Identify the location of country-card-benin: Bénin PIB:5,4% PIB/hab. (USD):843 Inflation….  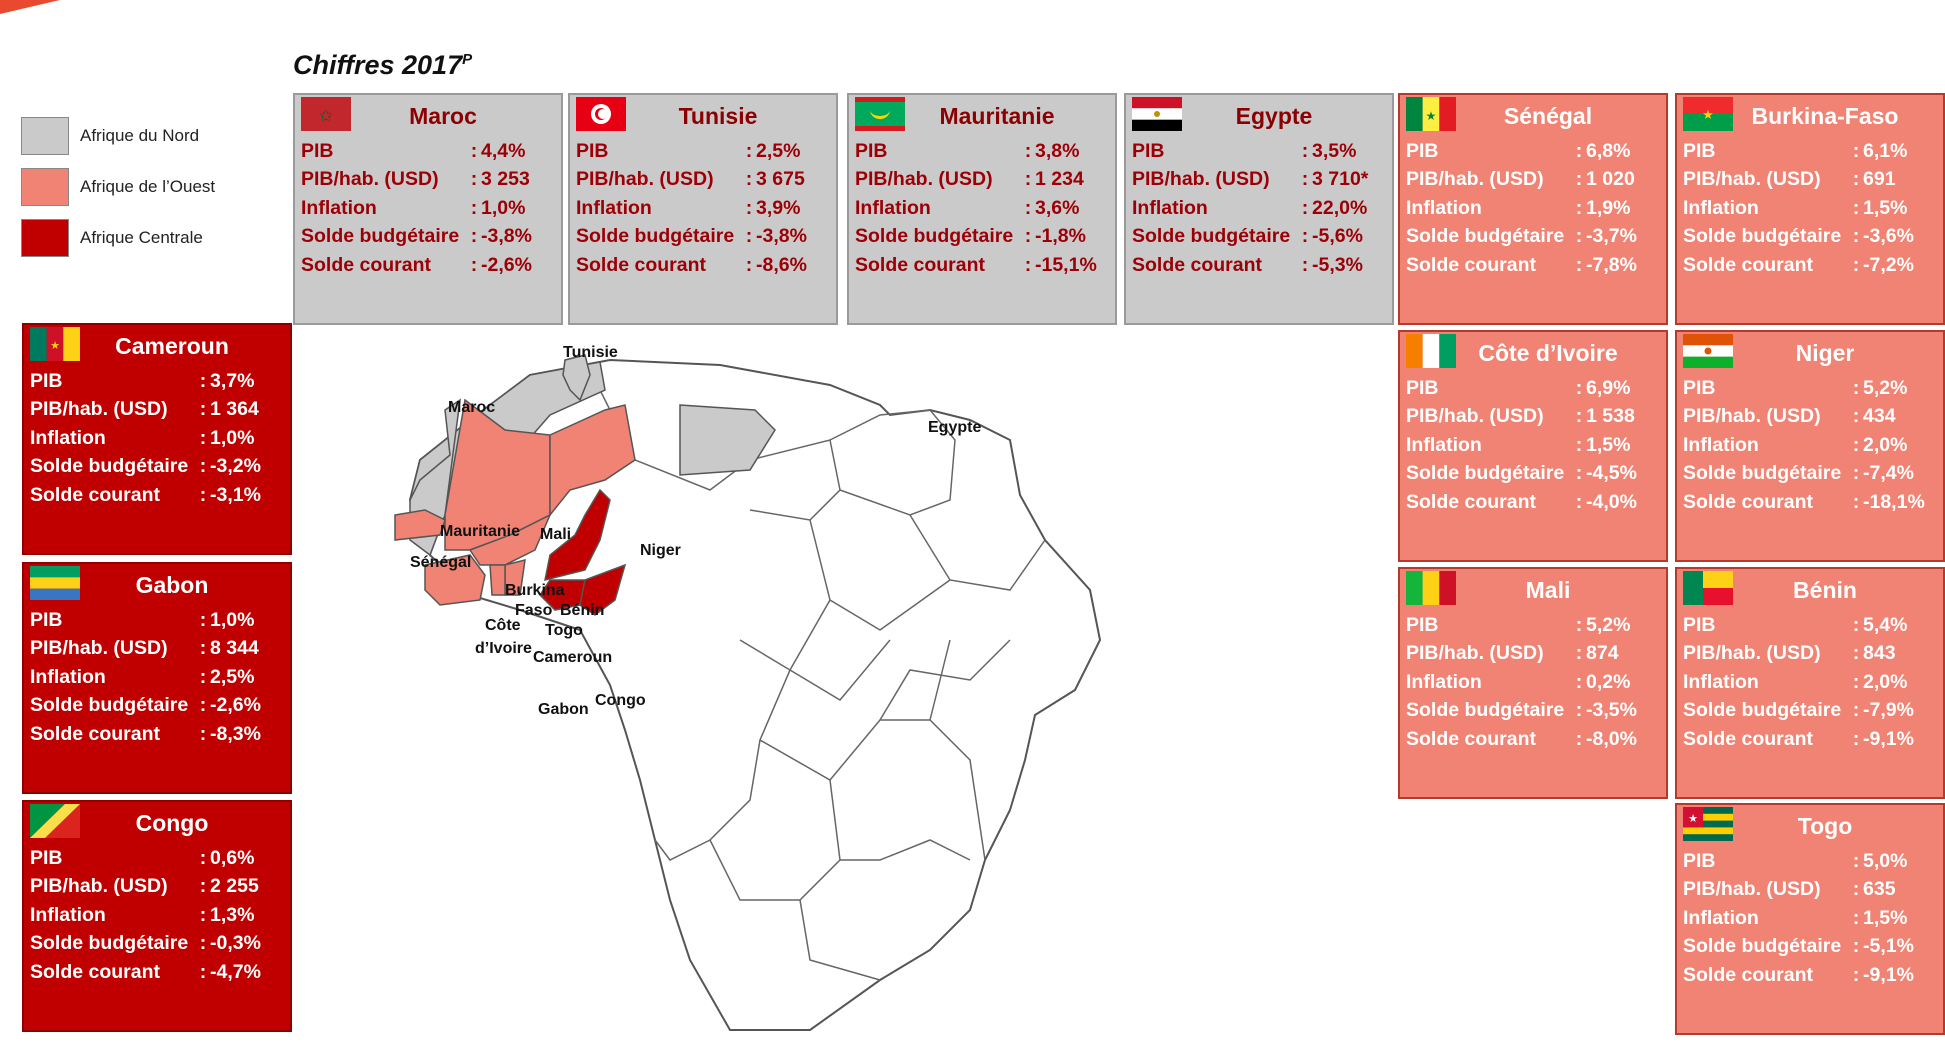
(1810, 683).